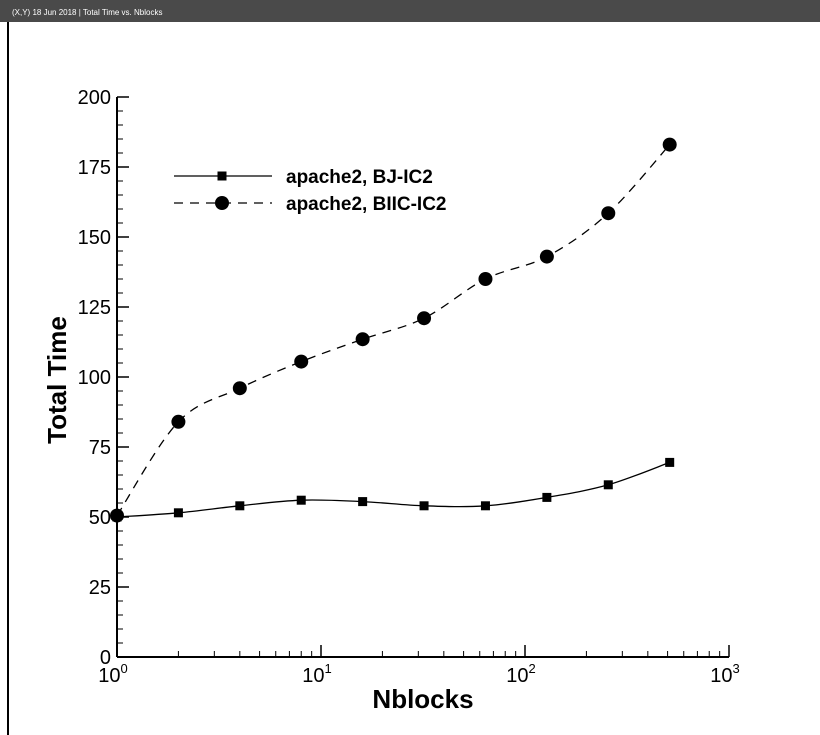 The height and width of the screenshot is (735, 820). Describe the element at coordinates (366, 204) in the screenshot. I see `legend-label-2: apache2, BIIC-IC2` at that location.